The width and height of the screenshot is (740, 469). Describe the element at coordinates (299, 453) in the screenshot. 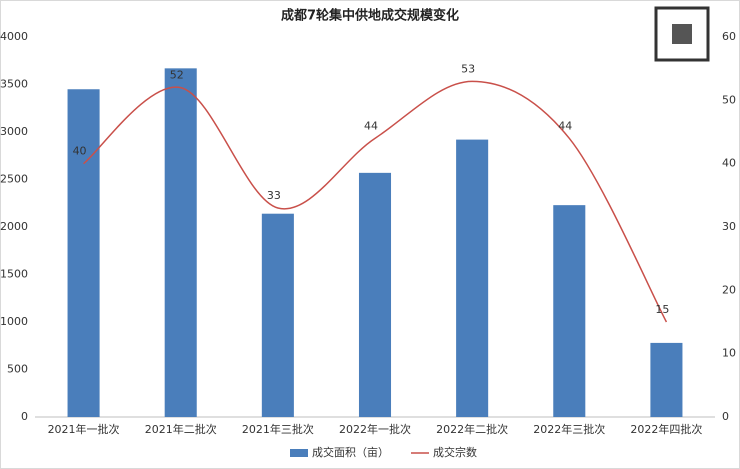

I see `legend-swatch` at that location.